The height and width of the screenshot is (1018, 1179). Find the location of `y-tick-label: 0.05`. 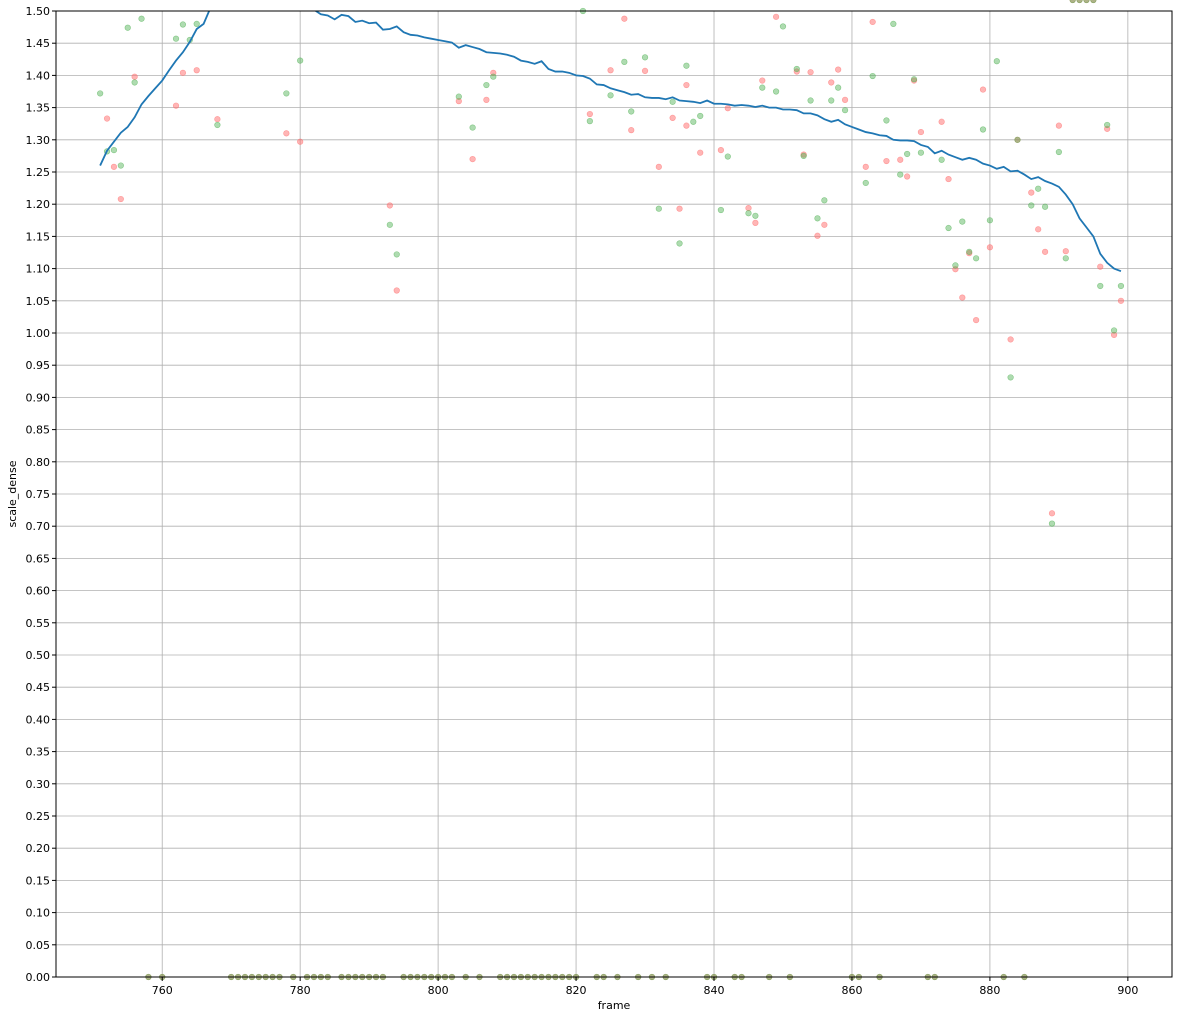

y-tick-label: 0.05 is located at coordinates (38, 945).